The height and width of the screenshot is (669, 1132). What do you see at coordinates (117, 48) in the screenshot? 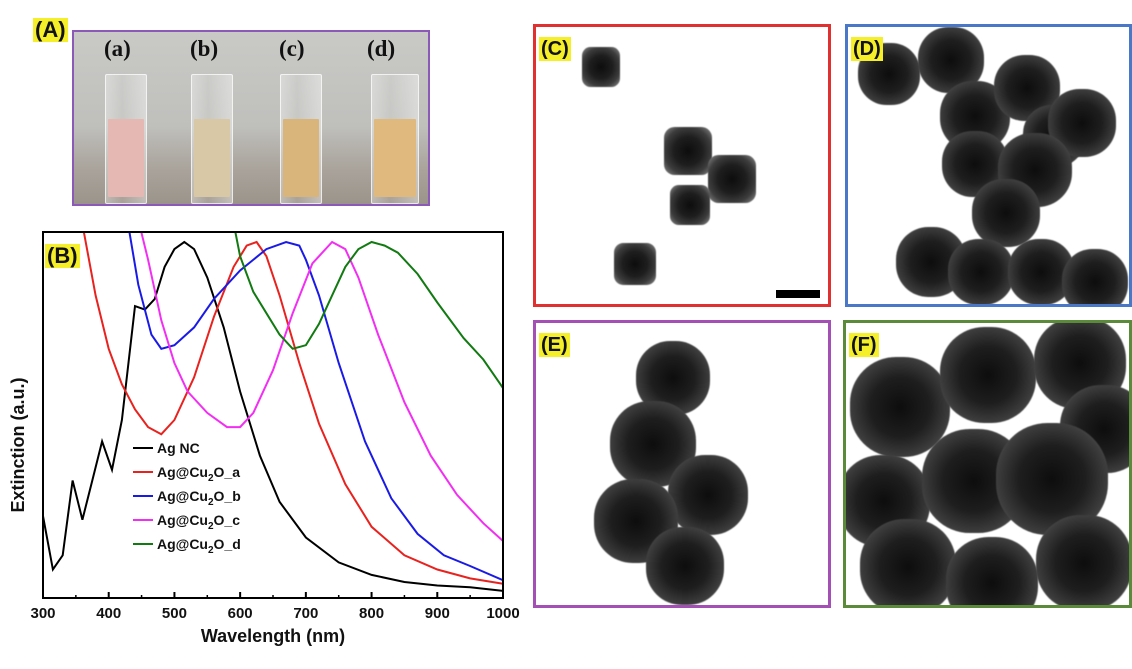
I see `vial-label-a: (a)` at bounding box center [117, 48].